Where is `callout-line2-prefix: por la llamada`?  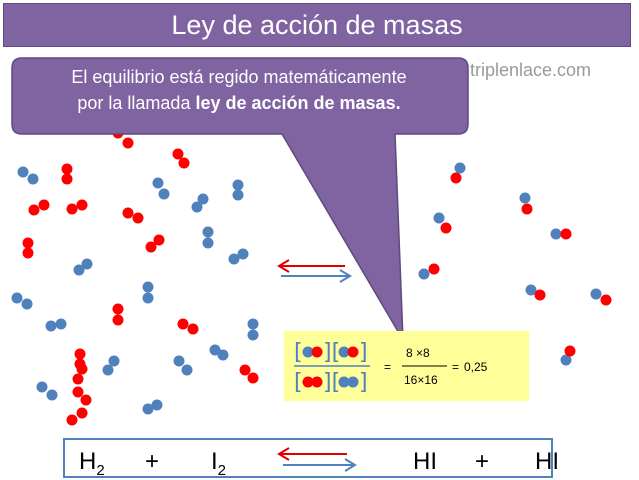 callout-line2-prefix: por la llamada is located at coordinates (136, 103).